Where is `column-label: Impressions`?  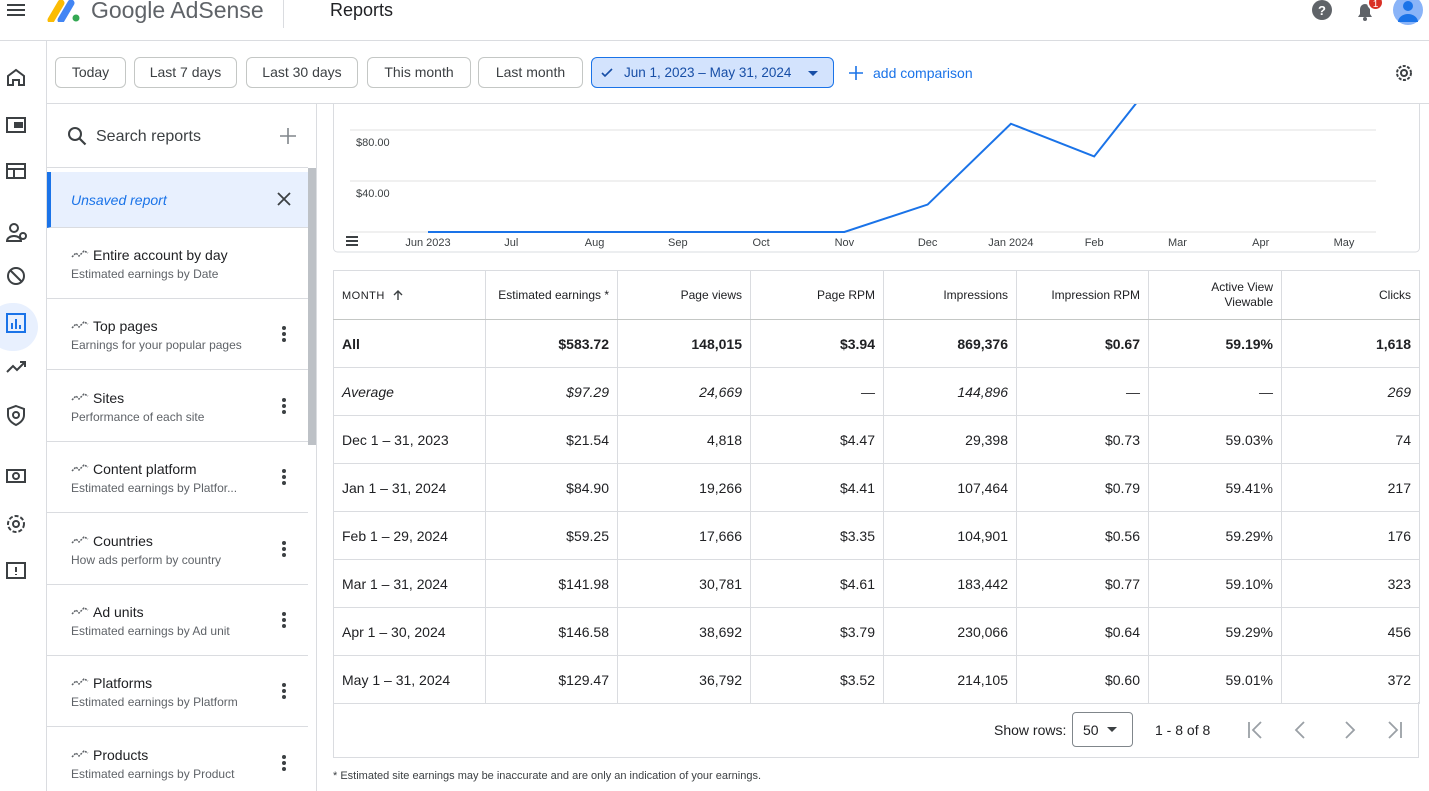 column-label: Impressions is located at coordinates (975, 295).